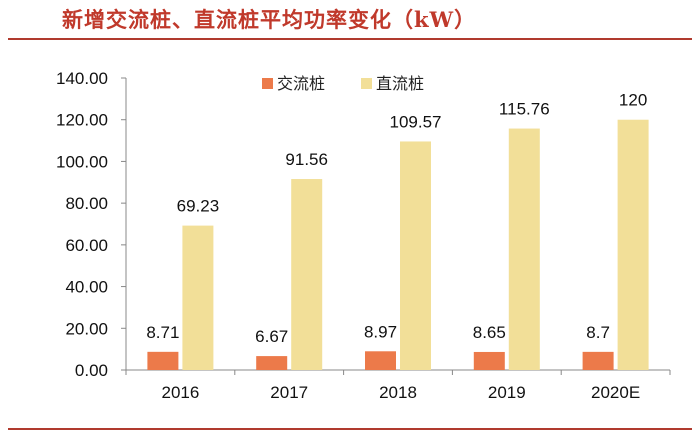 The height and width of the screenshot is (437, 700). Describe the element at coordinates (306, 159) in the screenshot. I see `data-label: 91.56` at that location.